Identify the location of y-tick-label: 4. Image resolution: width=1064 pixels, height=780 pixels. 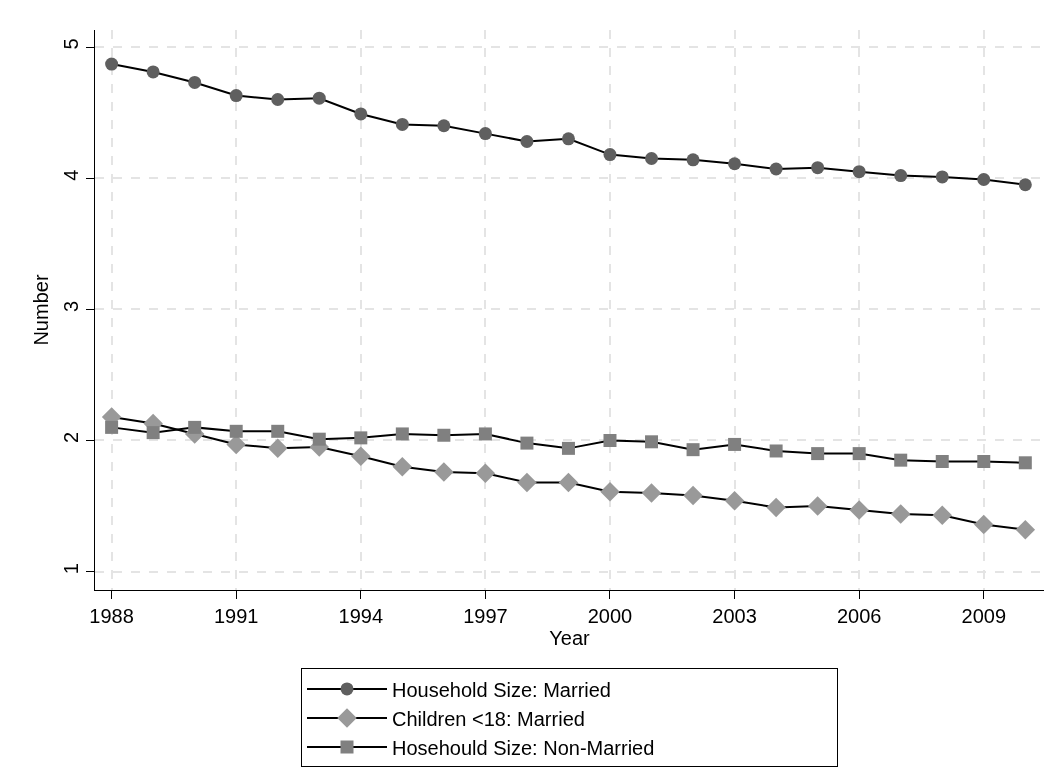
(71, 175).